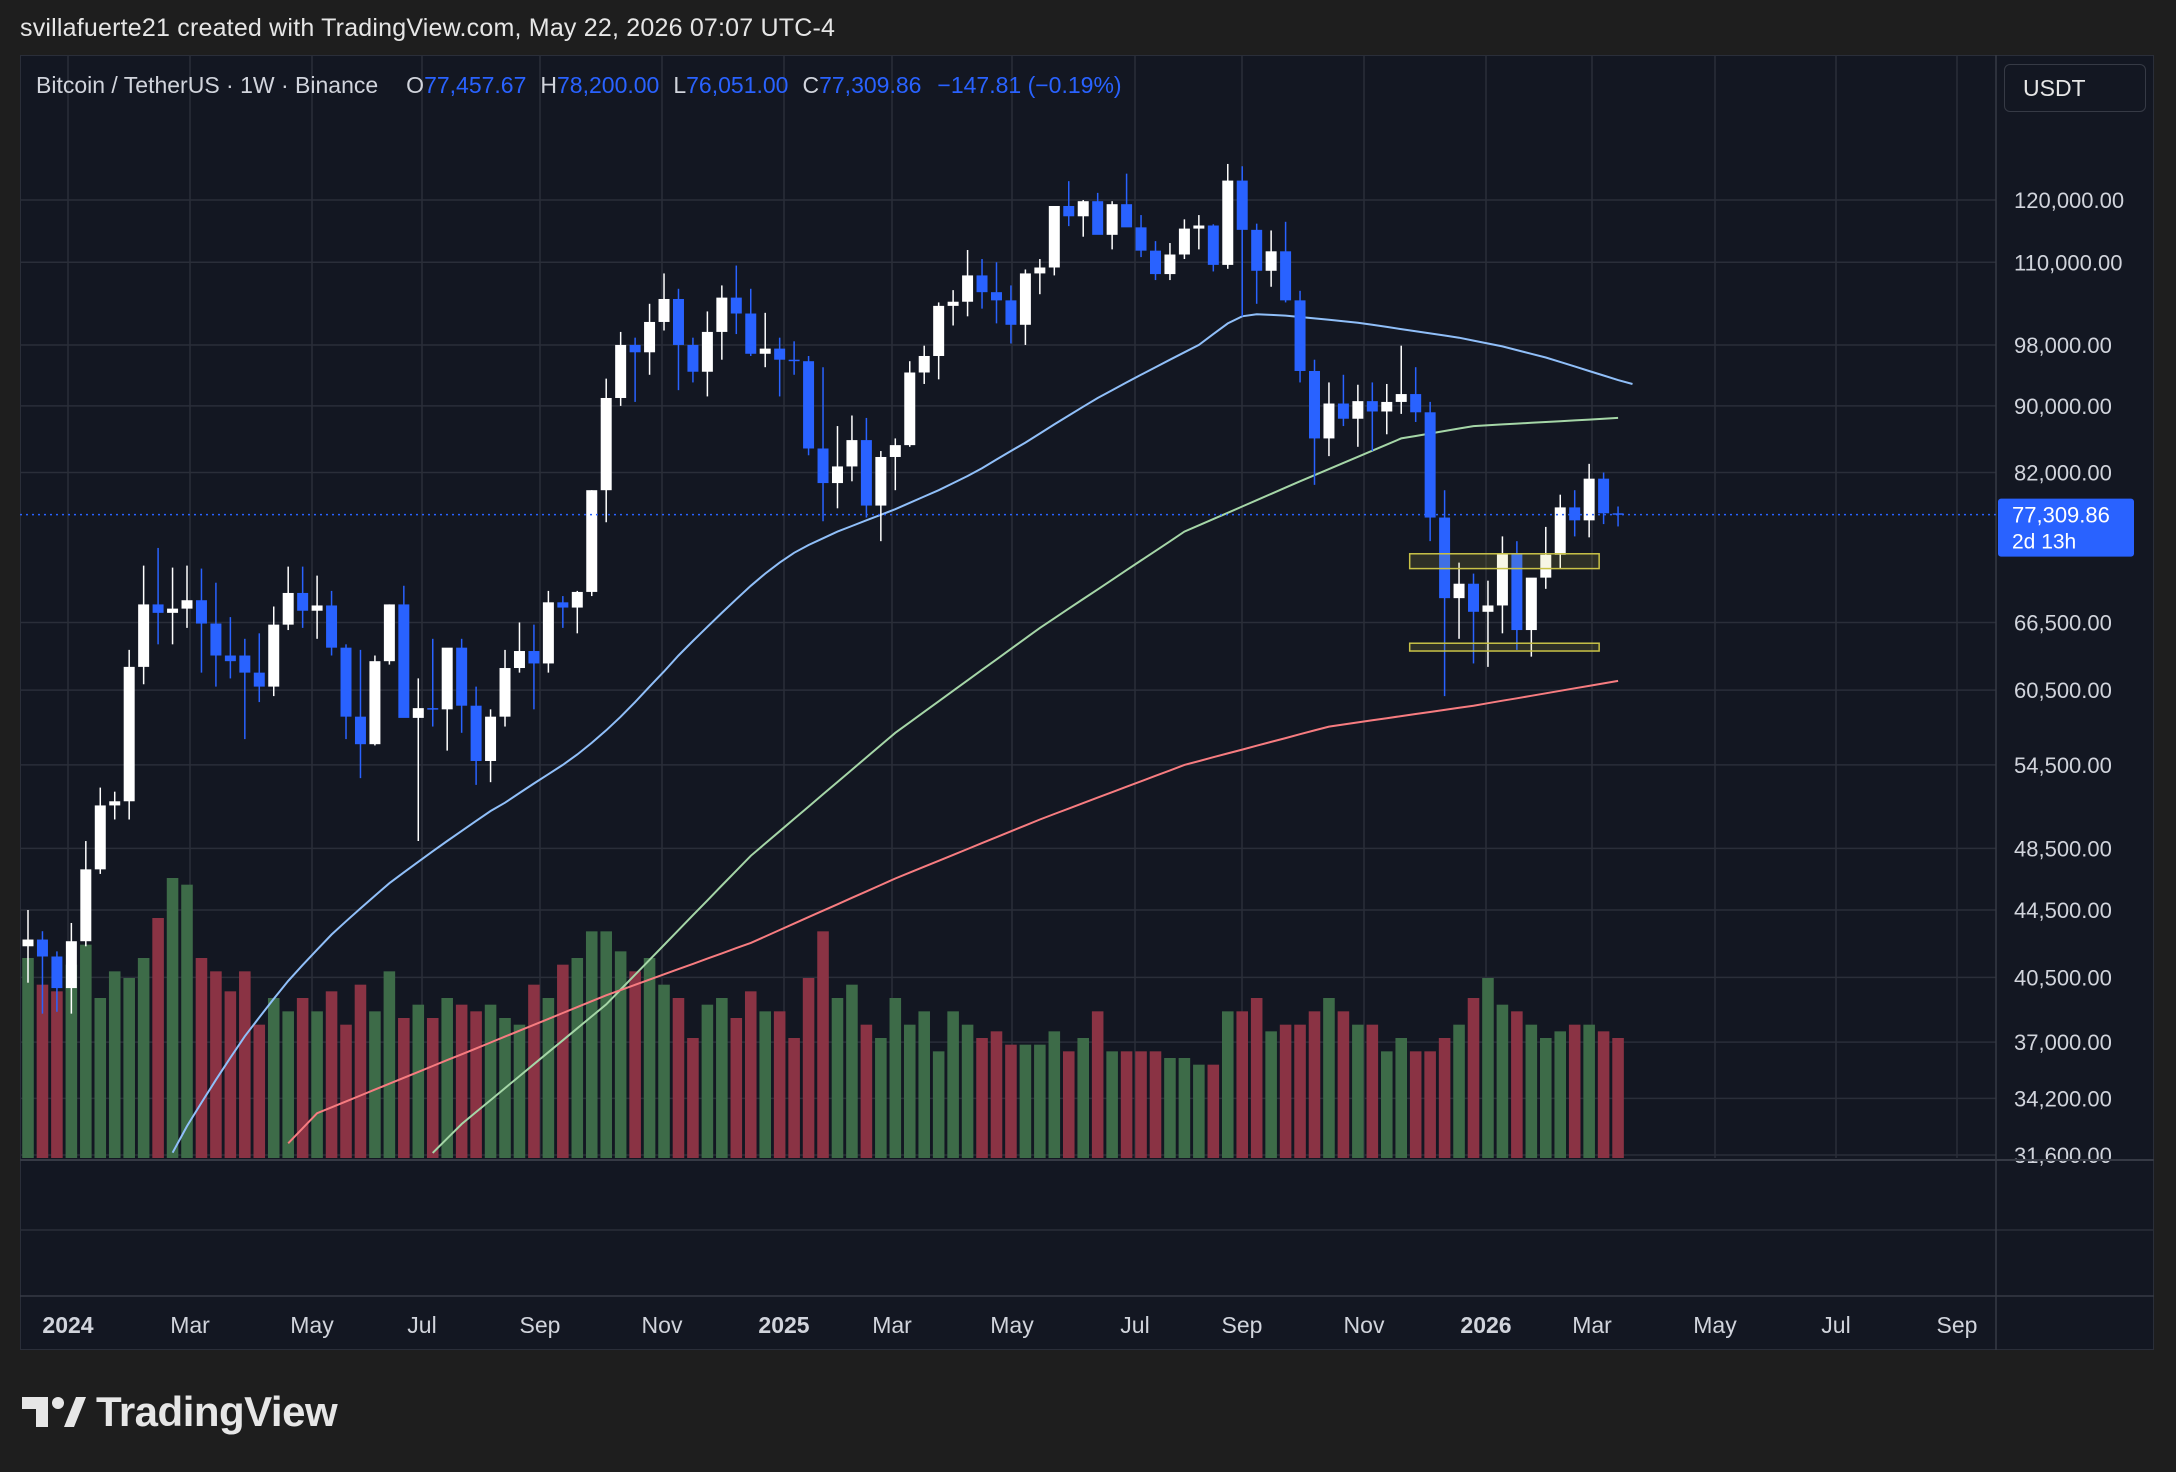 Image resolution: width=2176 pixels, height=1472 pixels. What do you see at coordinates (2063, 473) in the screenshot?
I see `y-tick-label: 82,000.00` at bounding box center [2063, 473].